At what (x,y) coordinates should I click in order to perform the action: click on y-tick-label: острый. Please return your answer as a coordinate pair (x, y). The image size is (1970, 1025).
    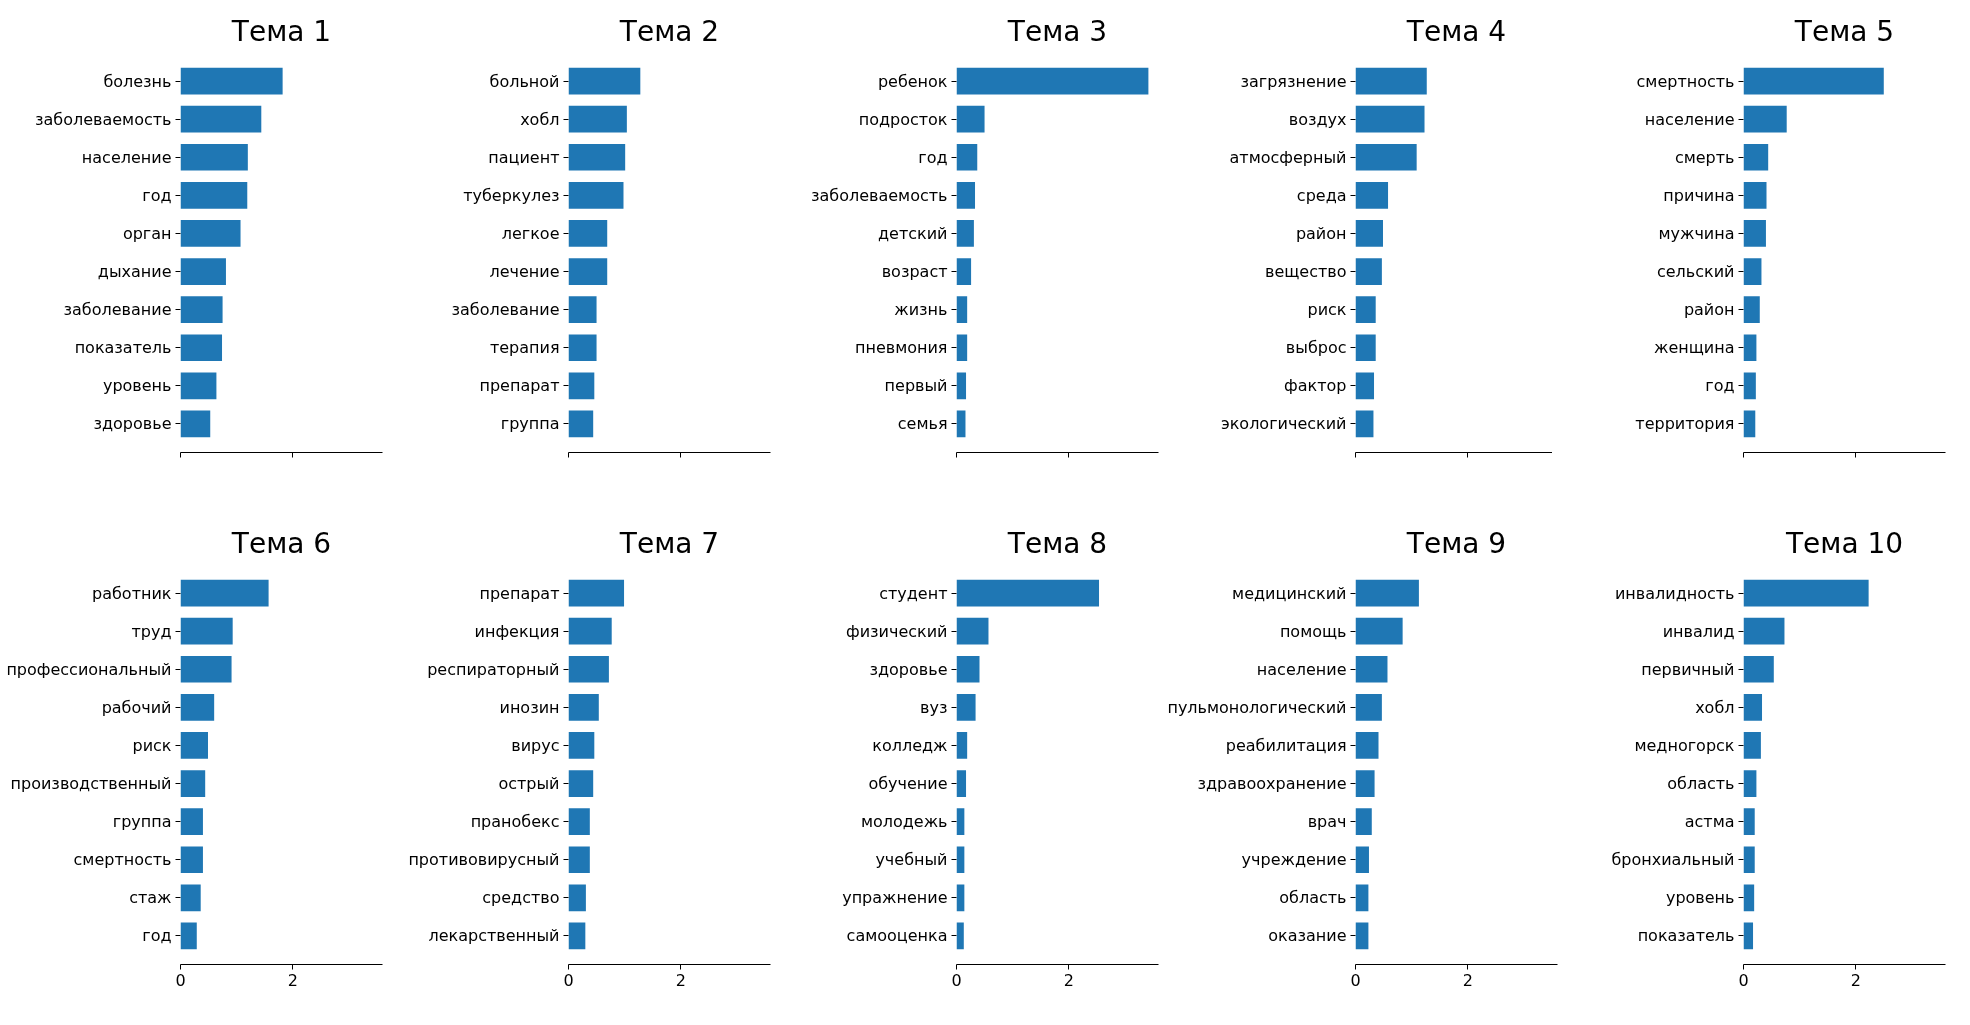
    Looking at the image, I should click on (529, 784).